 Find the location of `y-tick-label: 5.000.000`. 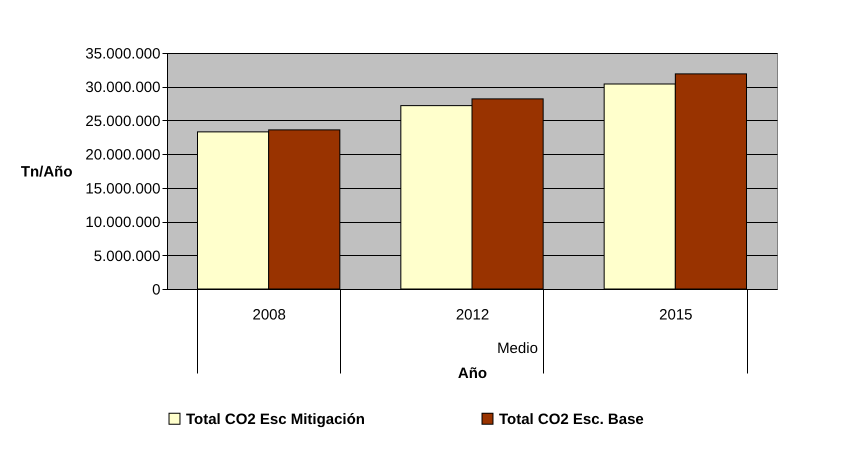

y-tick-label: 5.000.000 is located at coordinates (127, 256).